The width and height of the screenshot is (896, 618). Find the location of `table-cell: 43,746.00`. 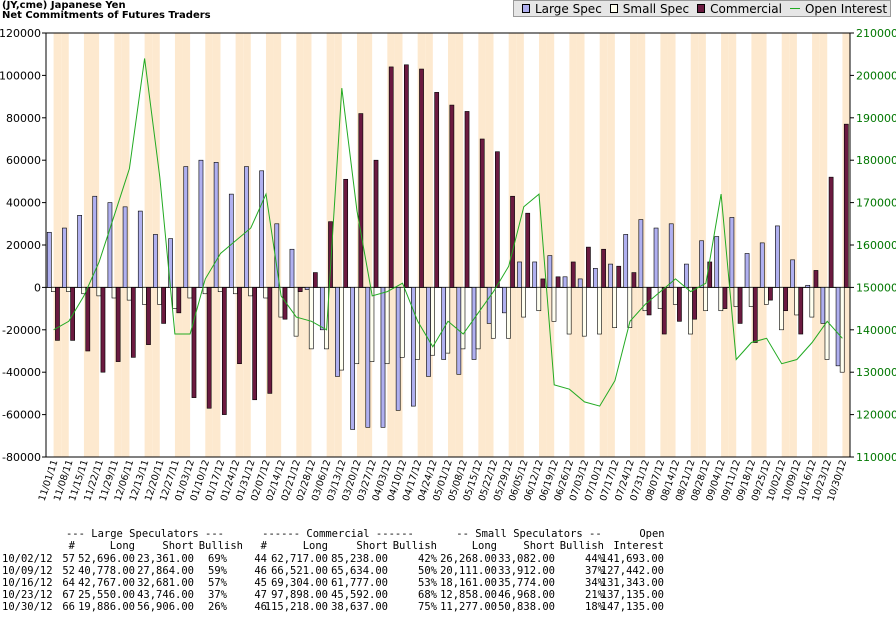

table-cell: 43,746.00 is located at coordinates (165, 595).